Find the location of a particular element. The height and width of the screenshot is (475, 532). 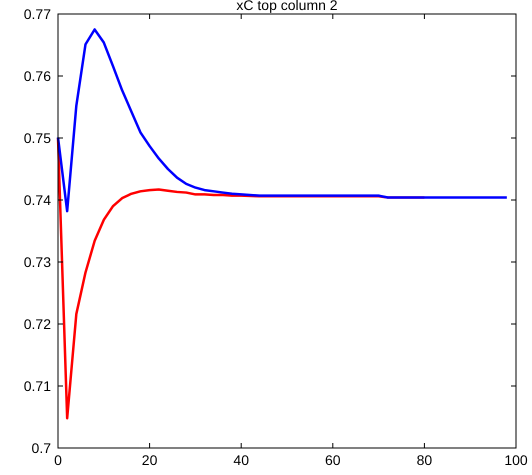

x-tick-label: 60 is located at coordinates (333, 460).